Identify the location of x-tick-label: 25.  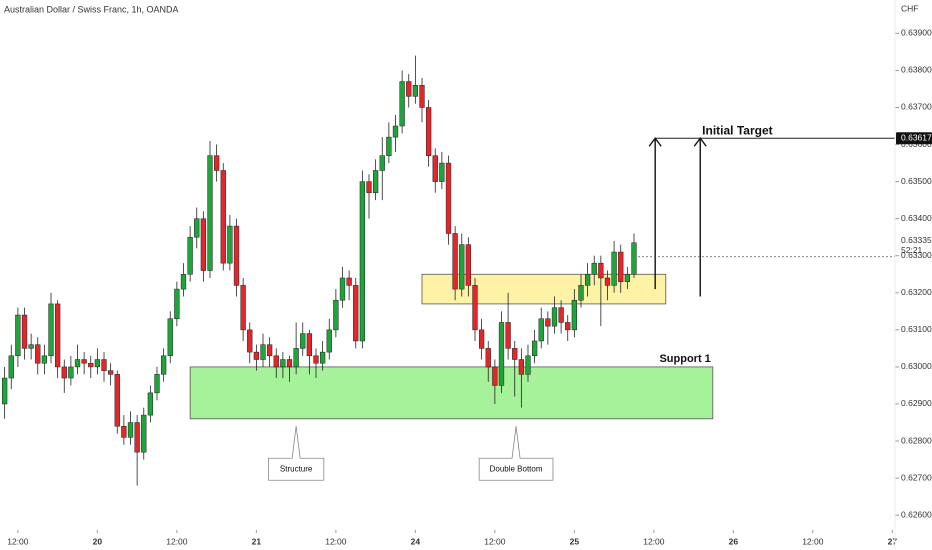
(575, 541).